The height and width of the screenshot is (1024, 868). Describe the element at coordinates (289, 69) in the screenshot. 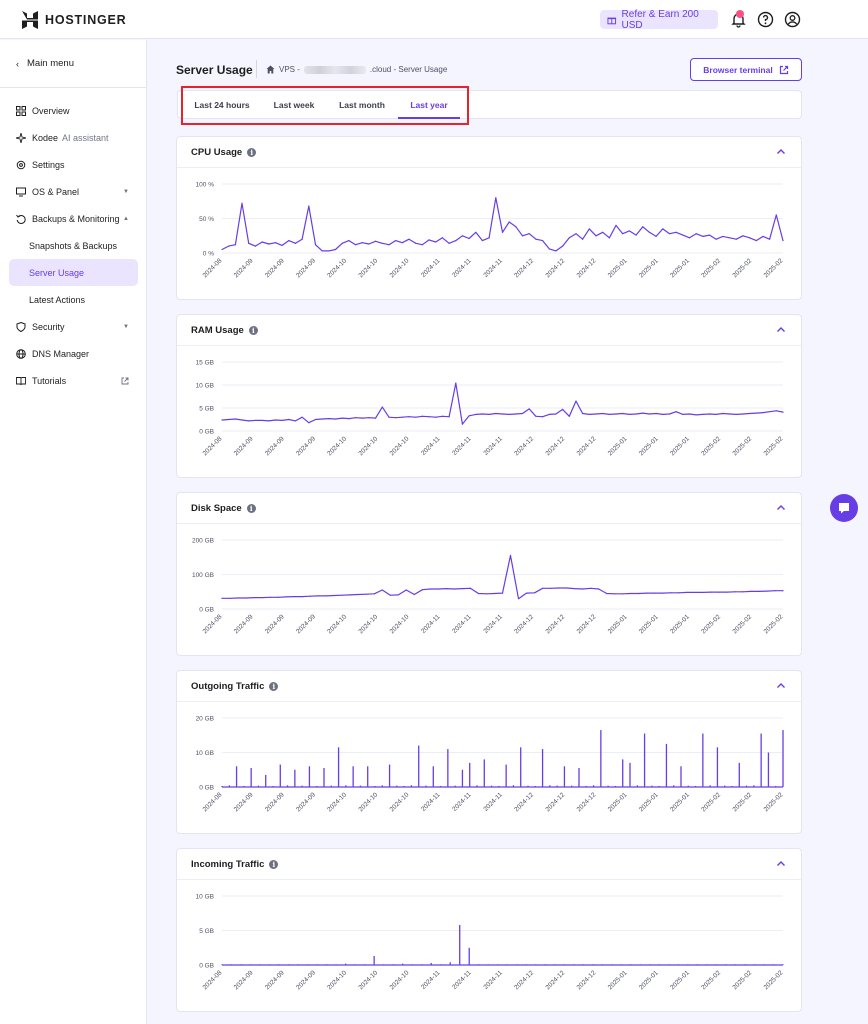

I see `breadcrumb-vps: VPS -` at that location.